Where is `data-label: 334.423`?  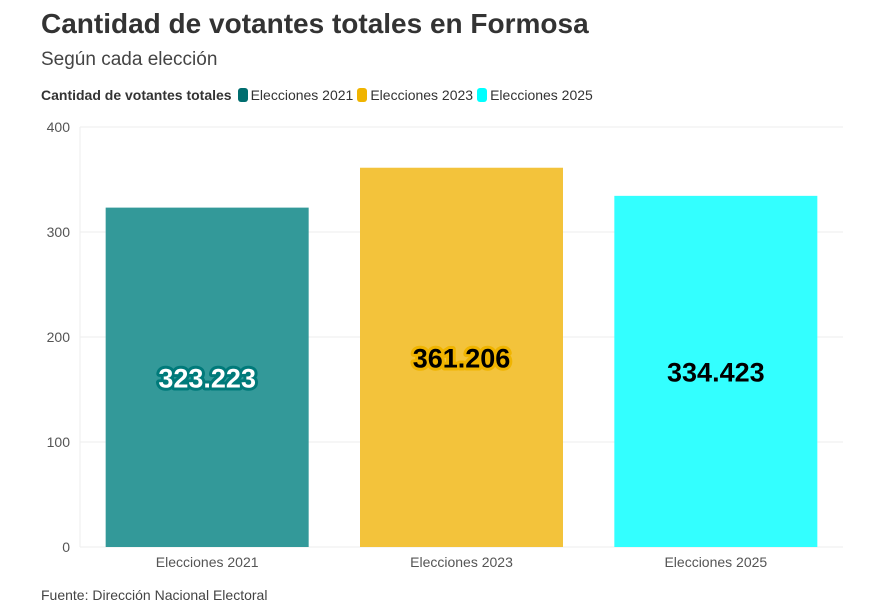
data-label: 334.423 is located at coordinates (716, 372).